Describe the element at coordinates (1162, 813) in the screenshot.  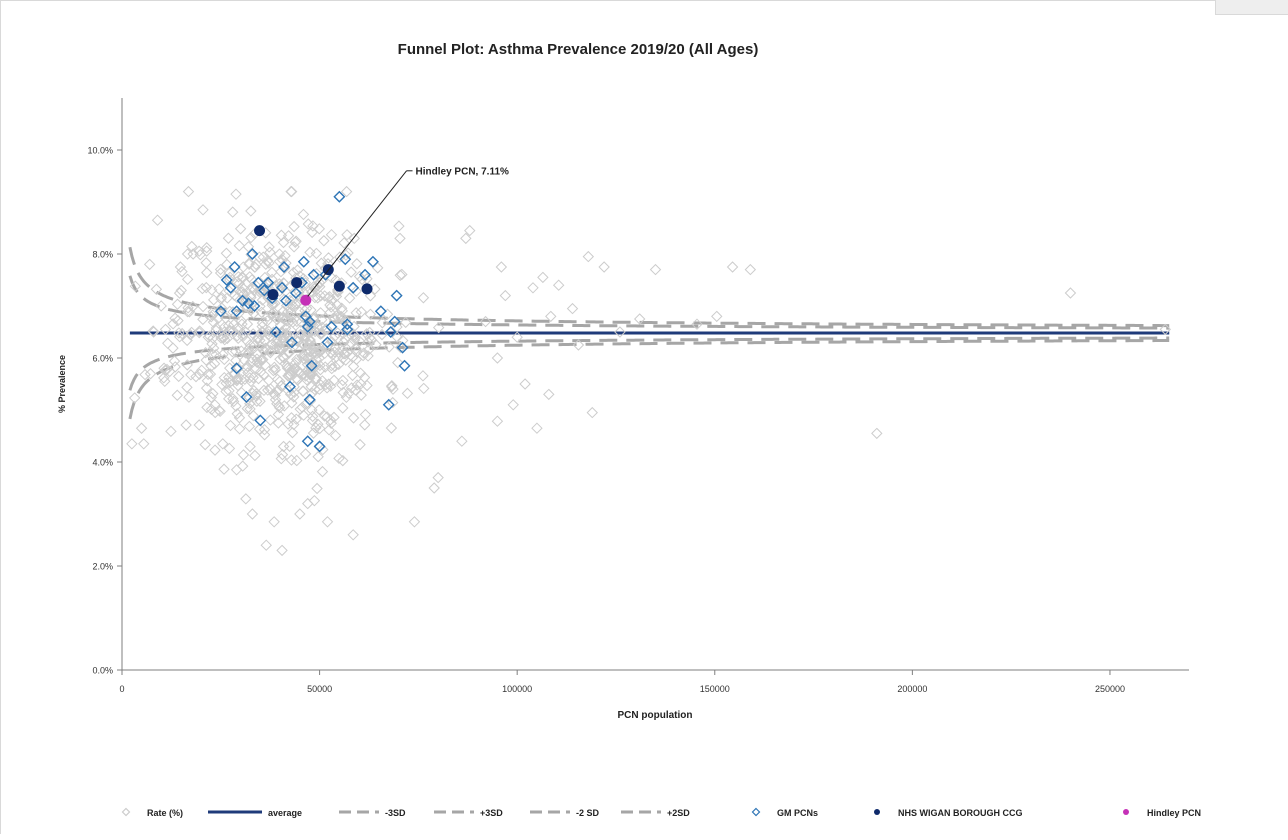
I see `legend-item: Hindley PCN` at that location.